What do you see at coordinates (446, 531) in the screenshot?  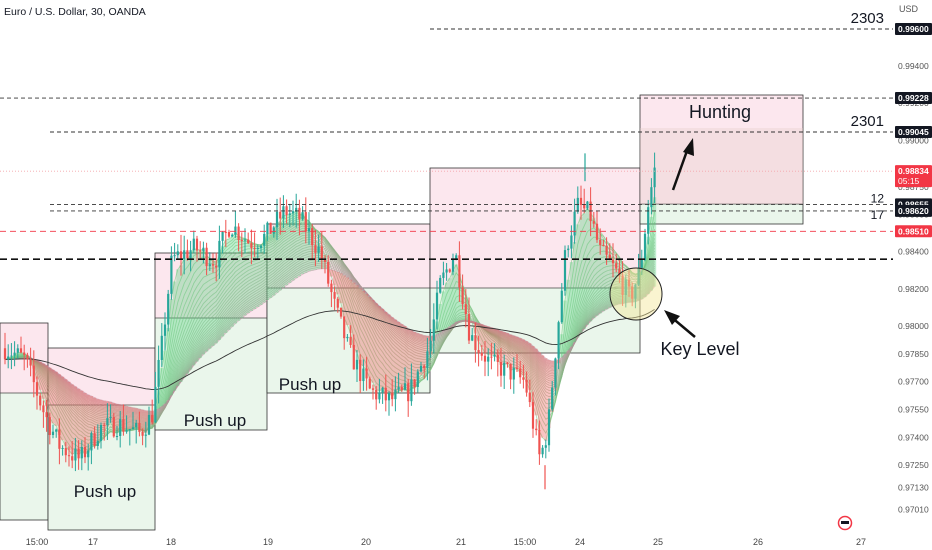 I see `time-axis: 15:00 17 18 19 20 21 15:00 24 25 26 27` at bounding box center [446, 531].